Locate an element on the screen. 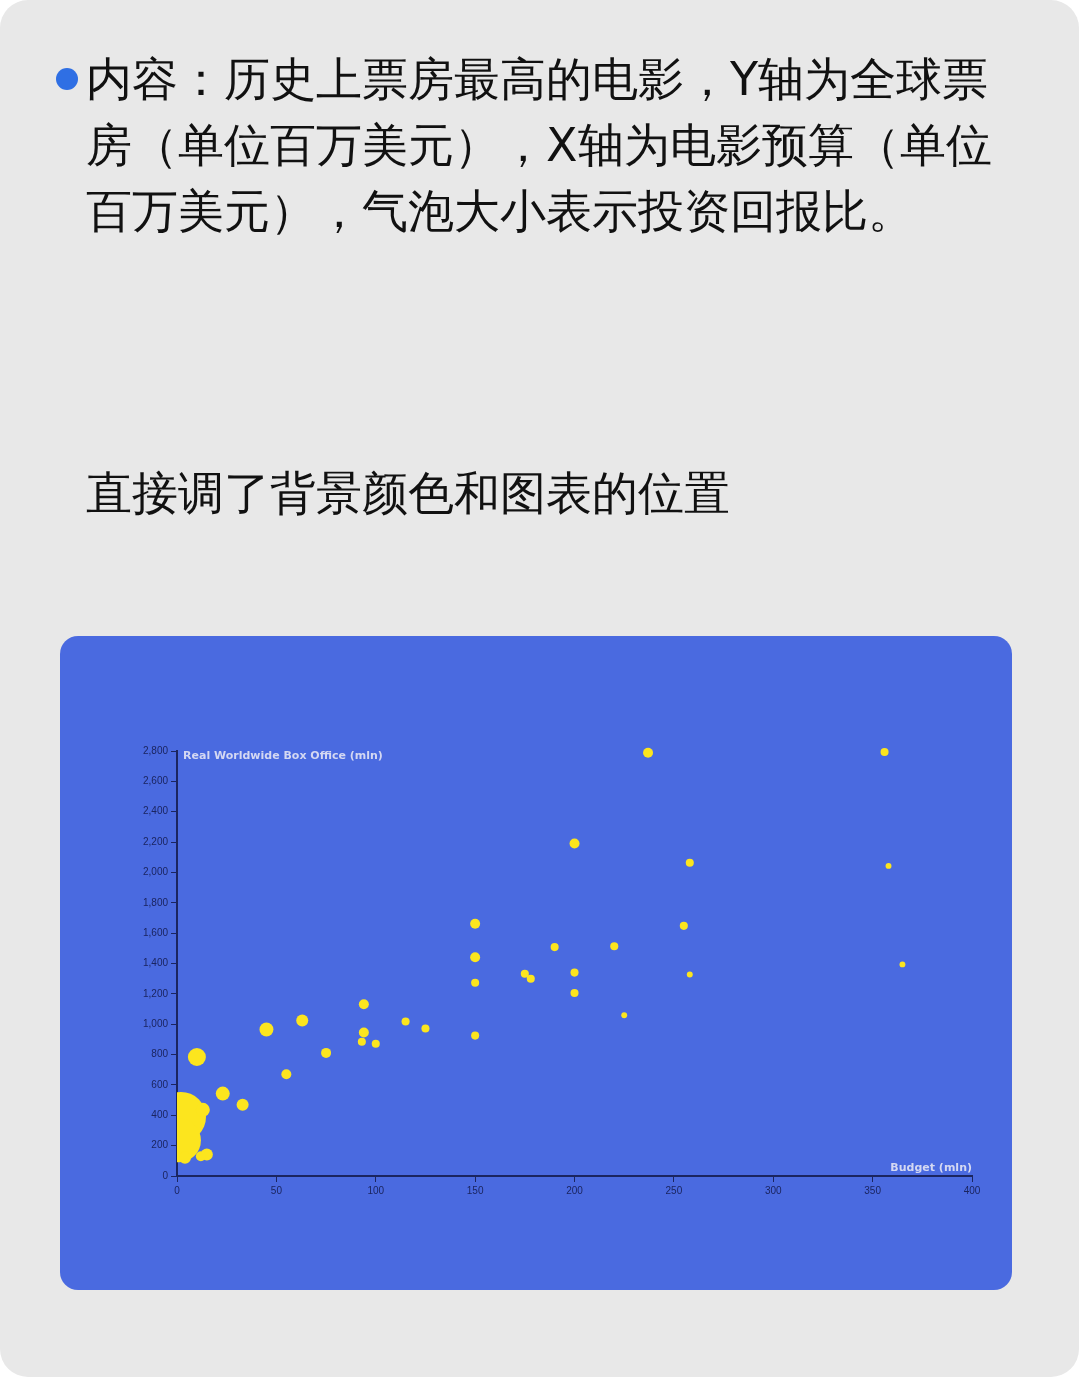  y-tick-label: 1,600 is located at coordinates (155, 932).